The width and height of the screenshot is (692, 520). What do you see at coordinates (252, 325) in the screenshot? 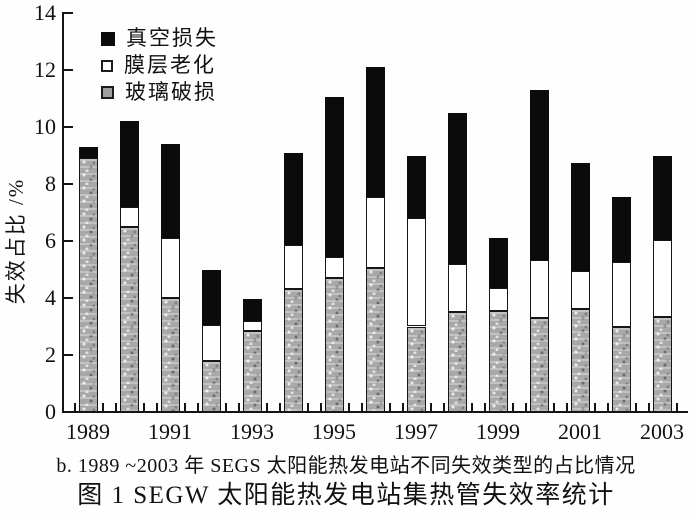
I see `bar-1993-film` at bounding box center [252, 325].